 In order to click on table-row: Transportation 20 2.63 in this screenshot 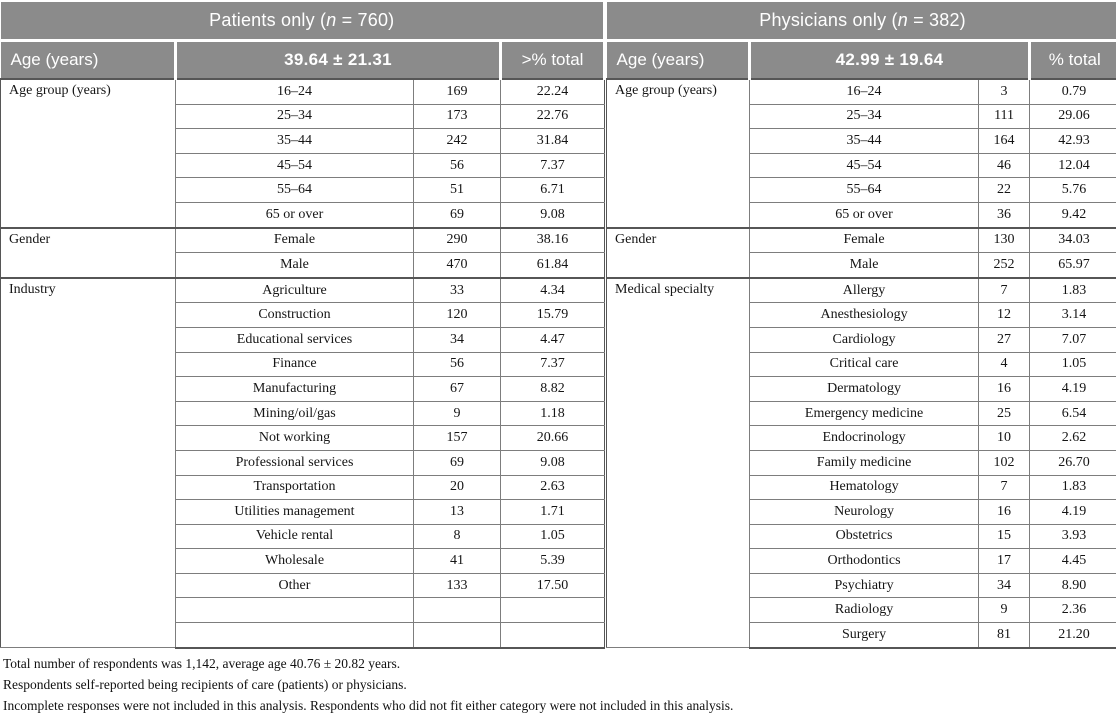, I will do `click(303, 487)`.